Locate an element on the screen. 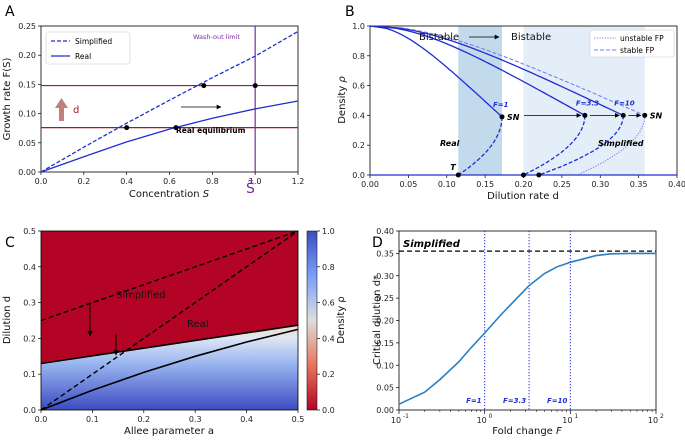  boundary-real-upper is located at coordinates (169, 344).